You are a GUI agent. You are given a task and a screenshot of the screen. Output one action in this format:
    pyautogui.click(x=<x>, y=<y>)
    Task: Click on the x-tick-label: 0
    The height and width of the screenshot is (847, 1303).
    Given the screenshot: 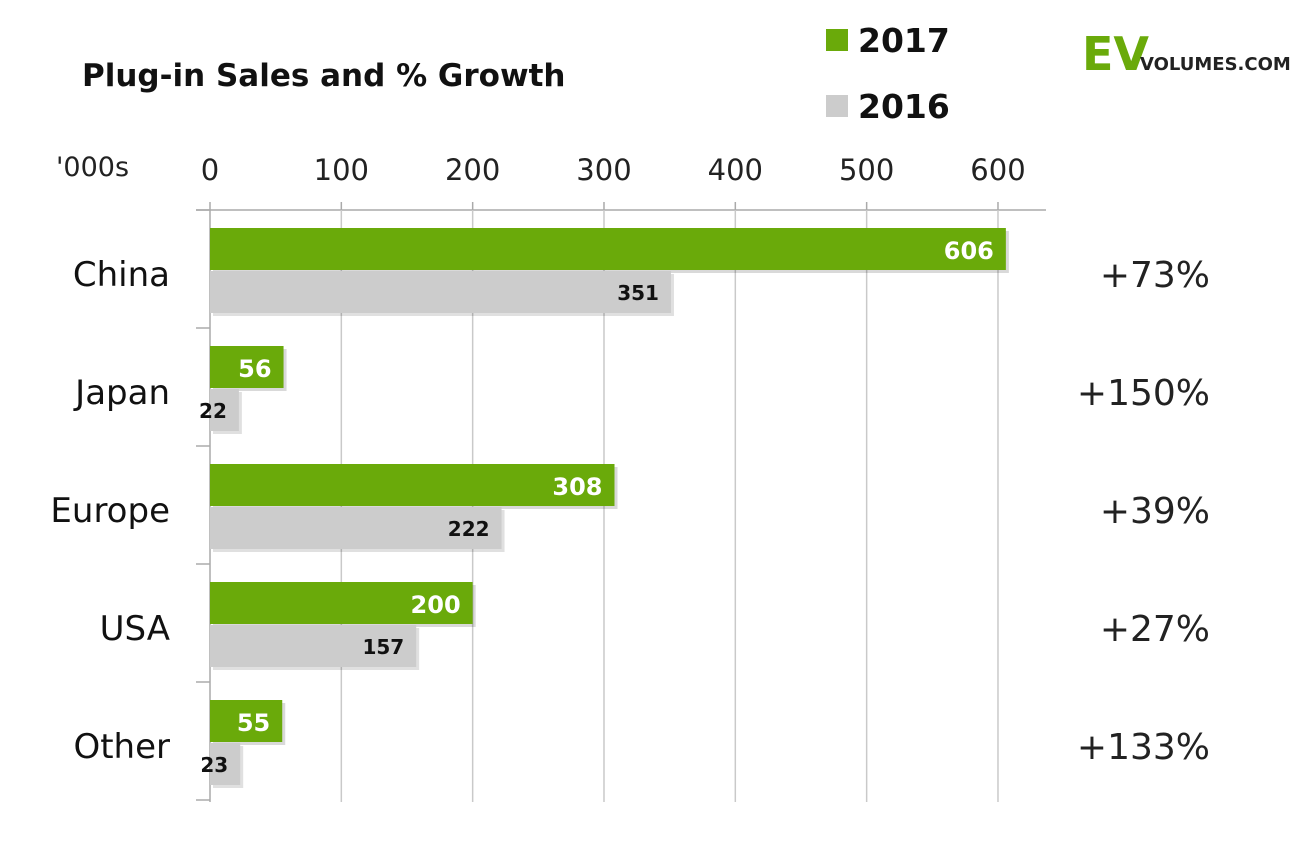 What is the action you would take?
    pyautogui.click(x=210, y=170)
    